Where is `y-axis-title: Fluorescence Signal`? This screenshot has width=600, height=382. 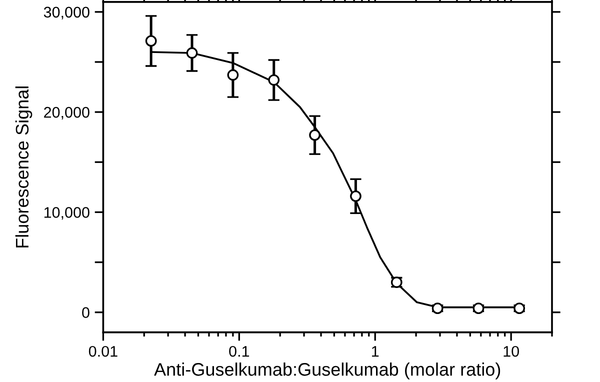 y-axis-title: Fluorescence Signal is located at coordinates (23, 167).